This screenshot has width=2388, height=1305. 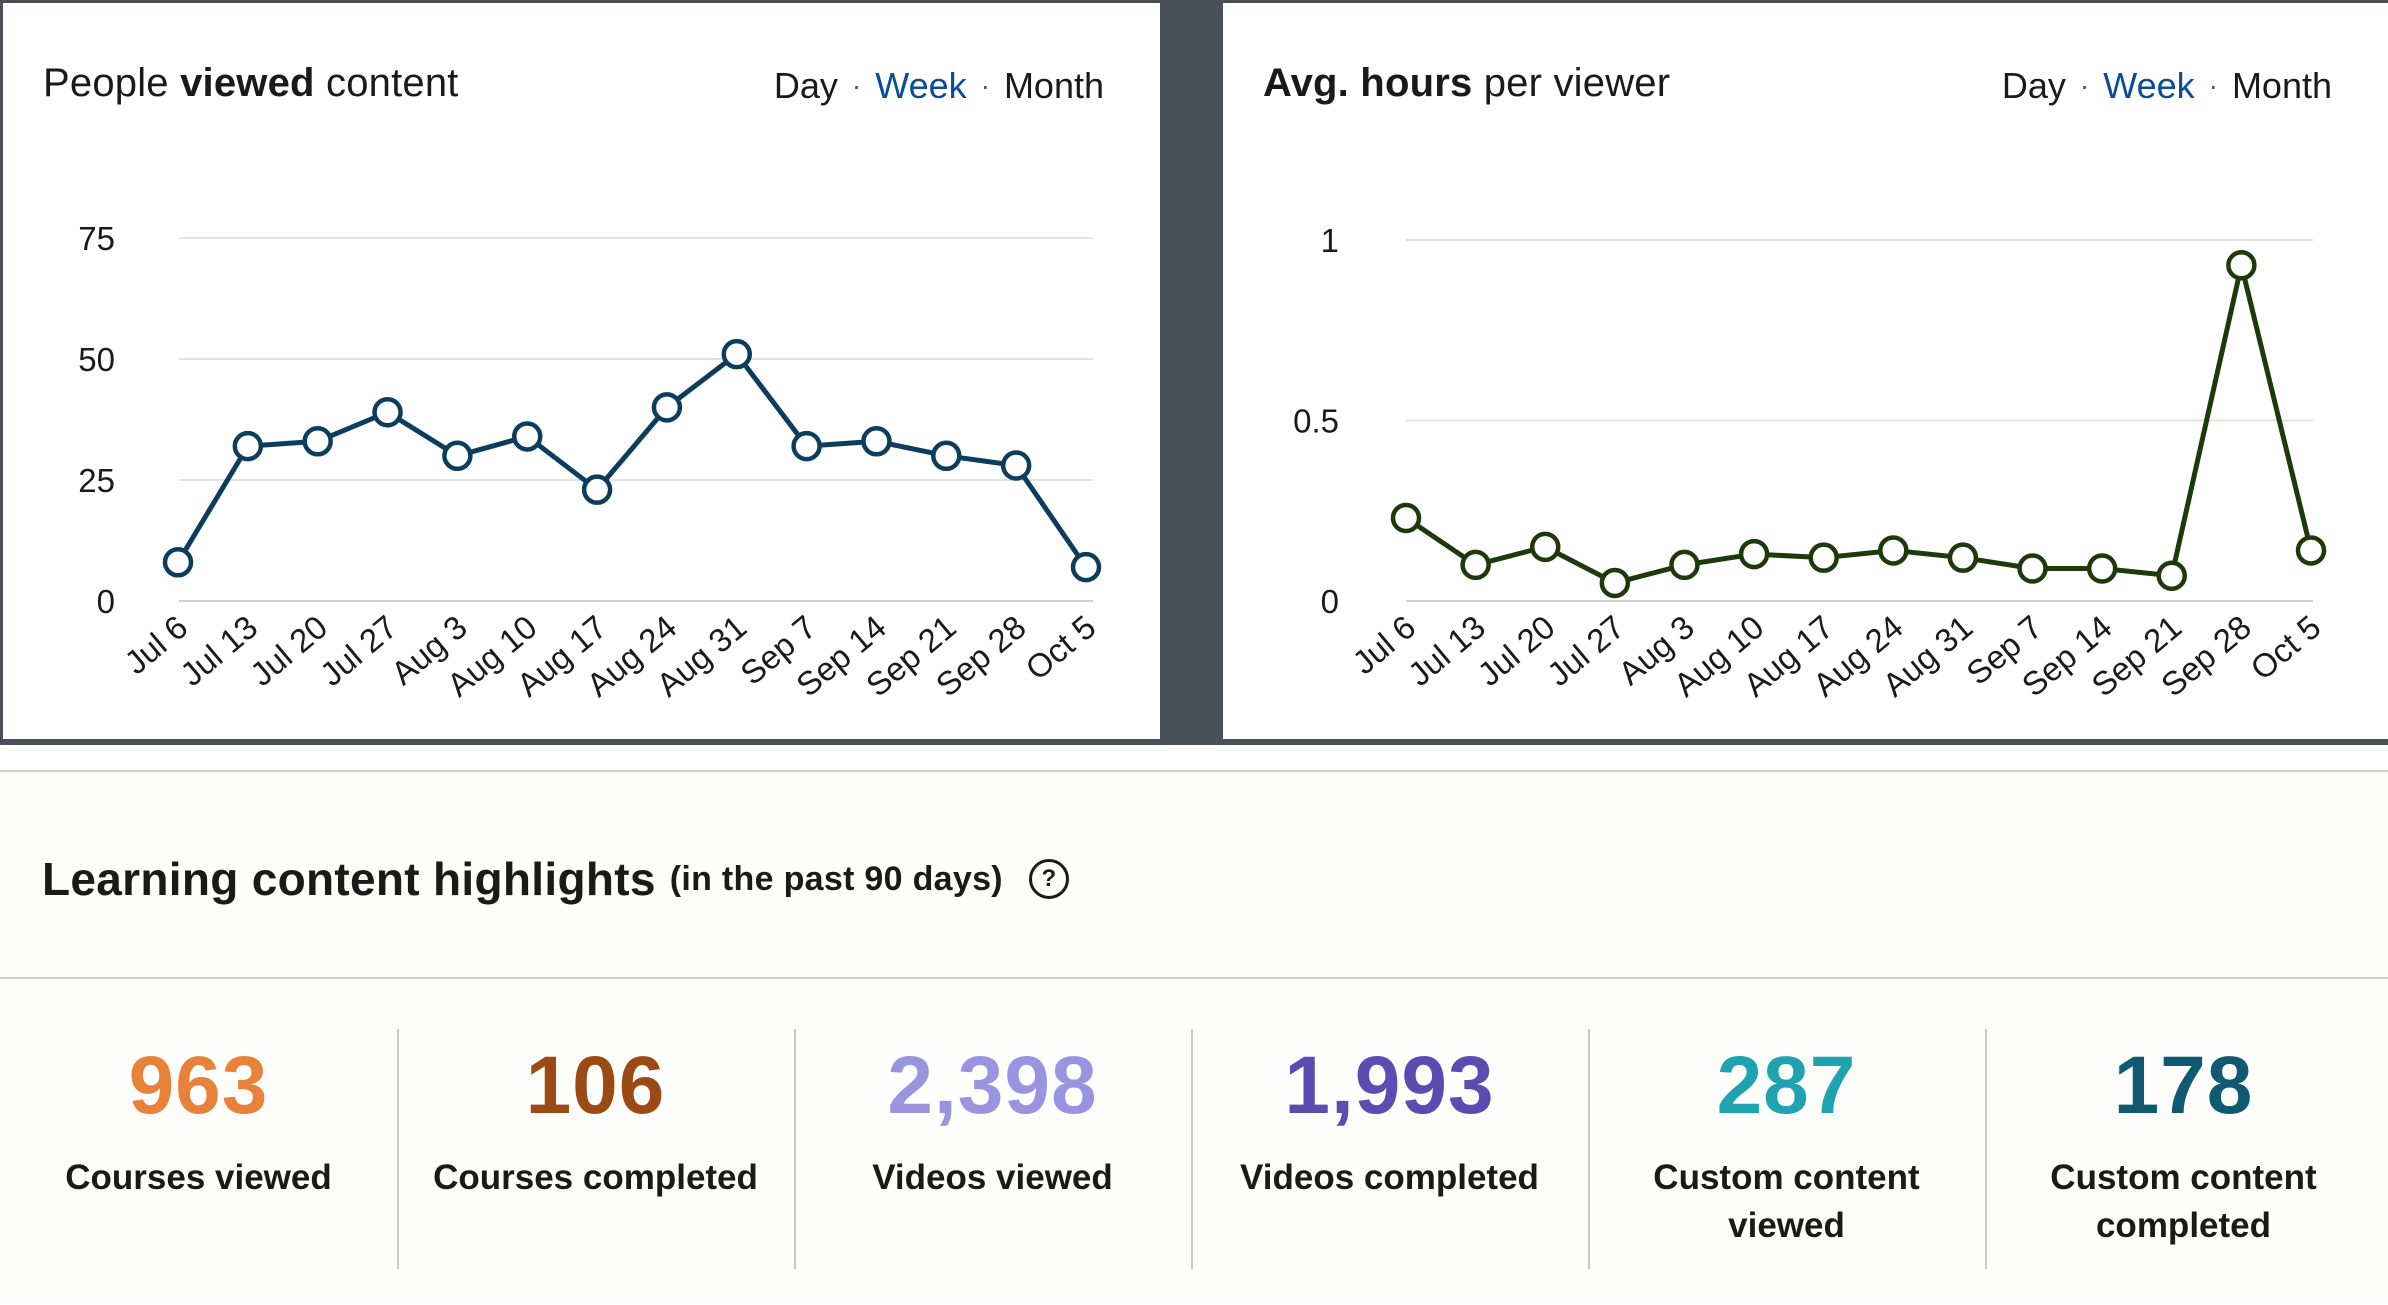 I want to click on stat-label: Courses viewed, so click(x=198, y=1177).